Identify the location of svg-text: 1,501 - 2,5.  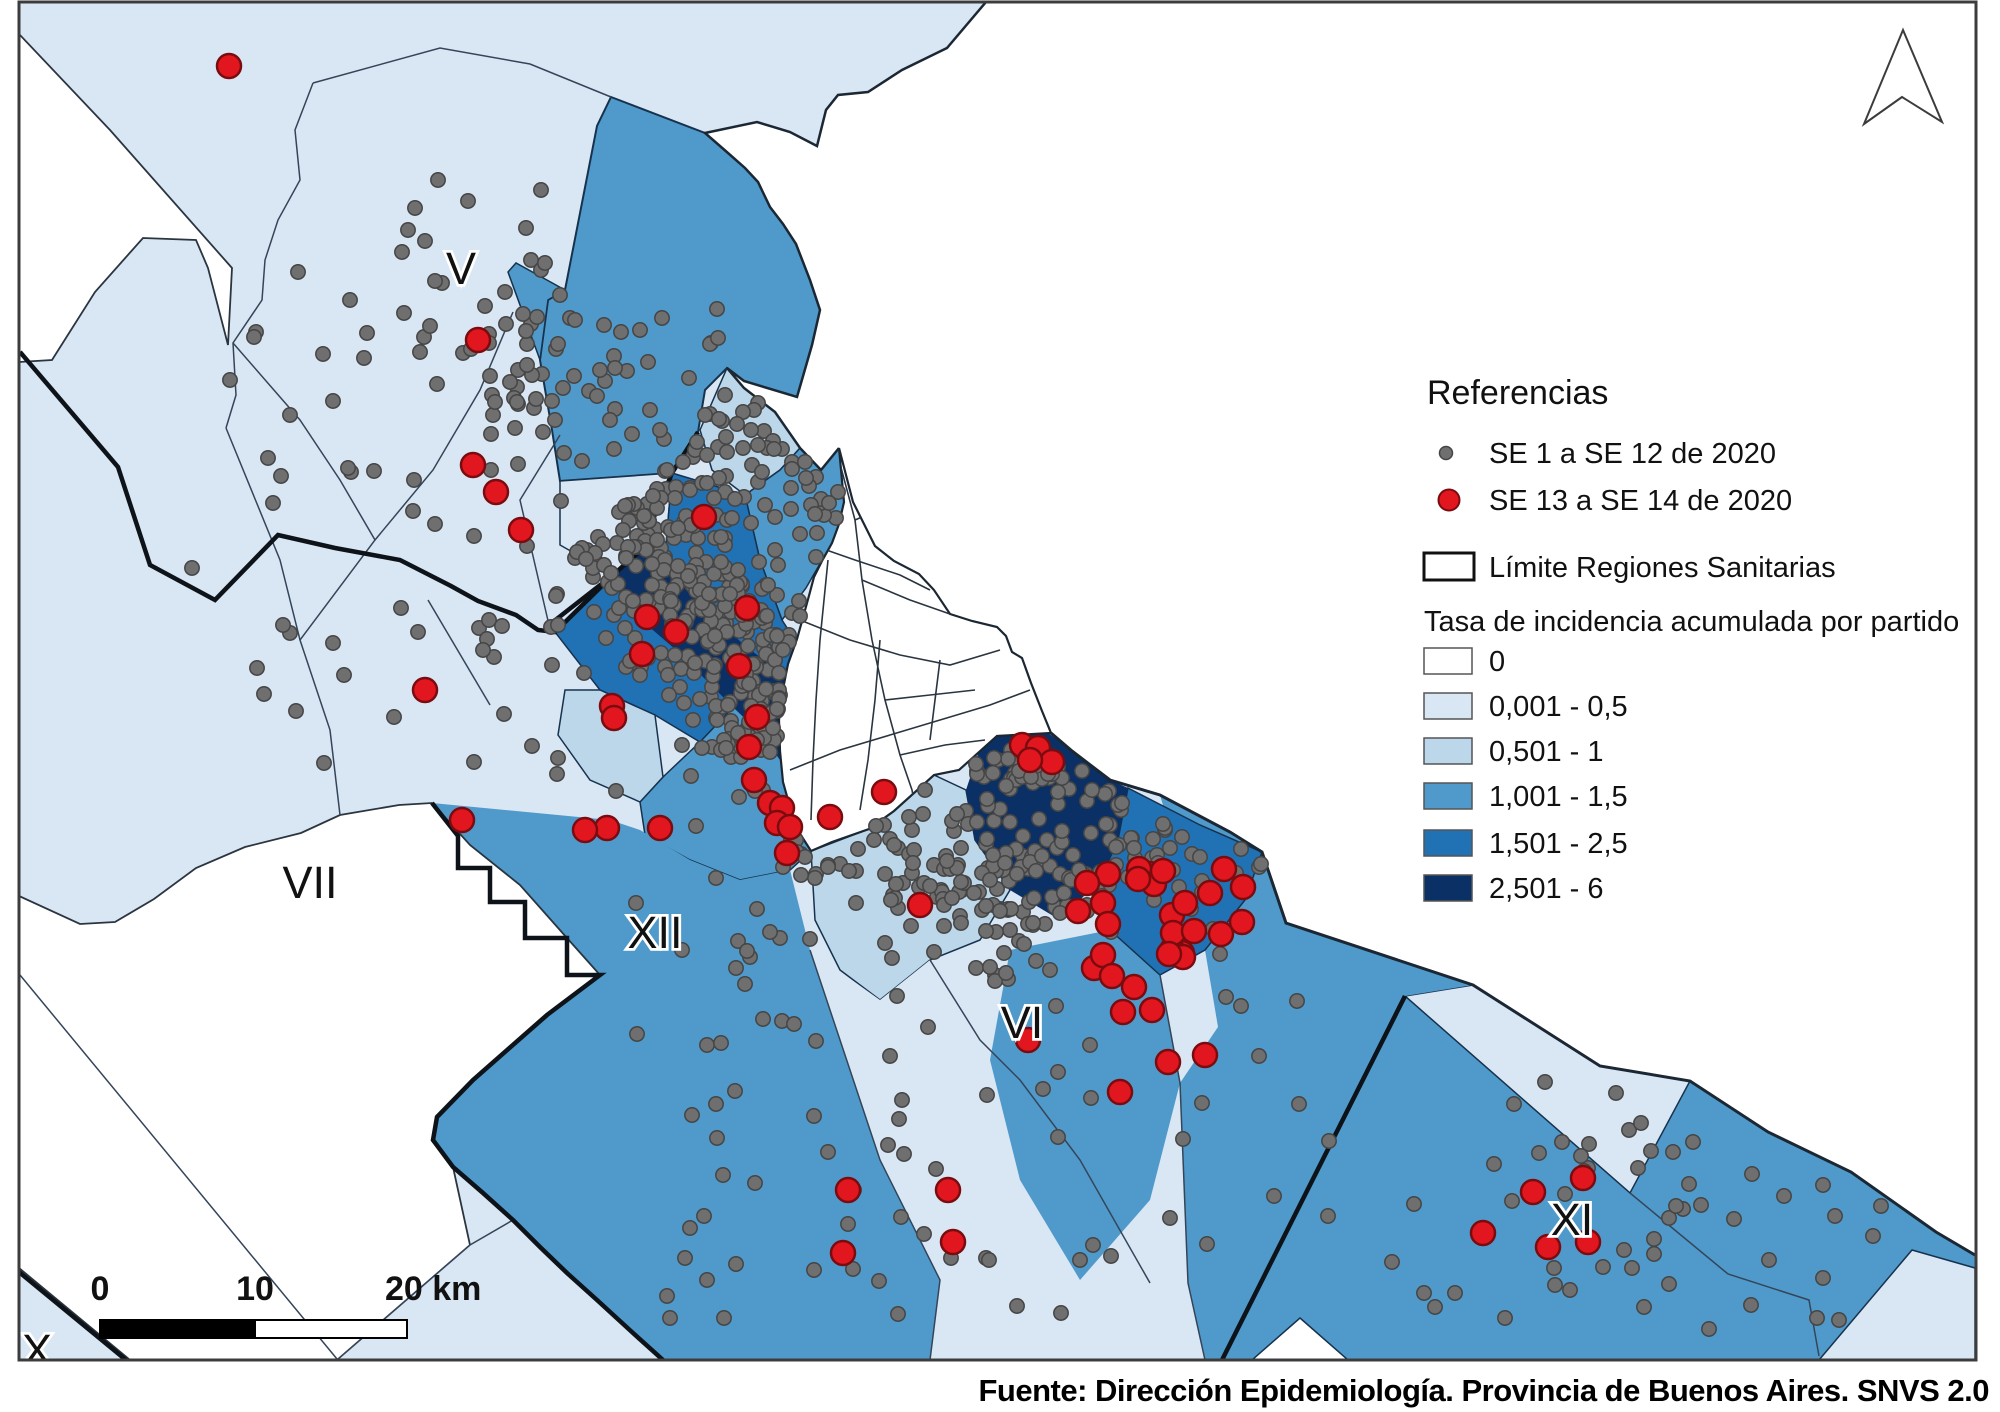
(1558, 844).